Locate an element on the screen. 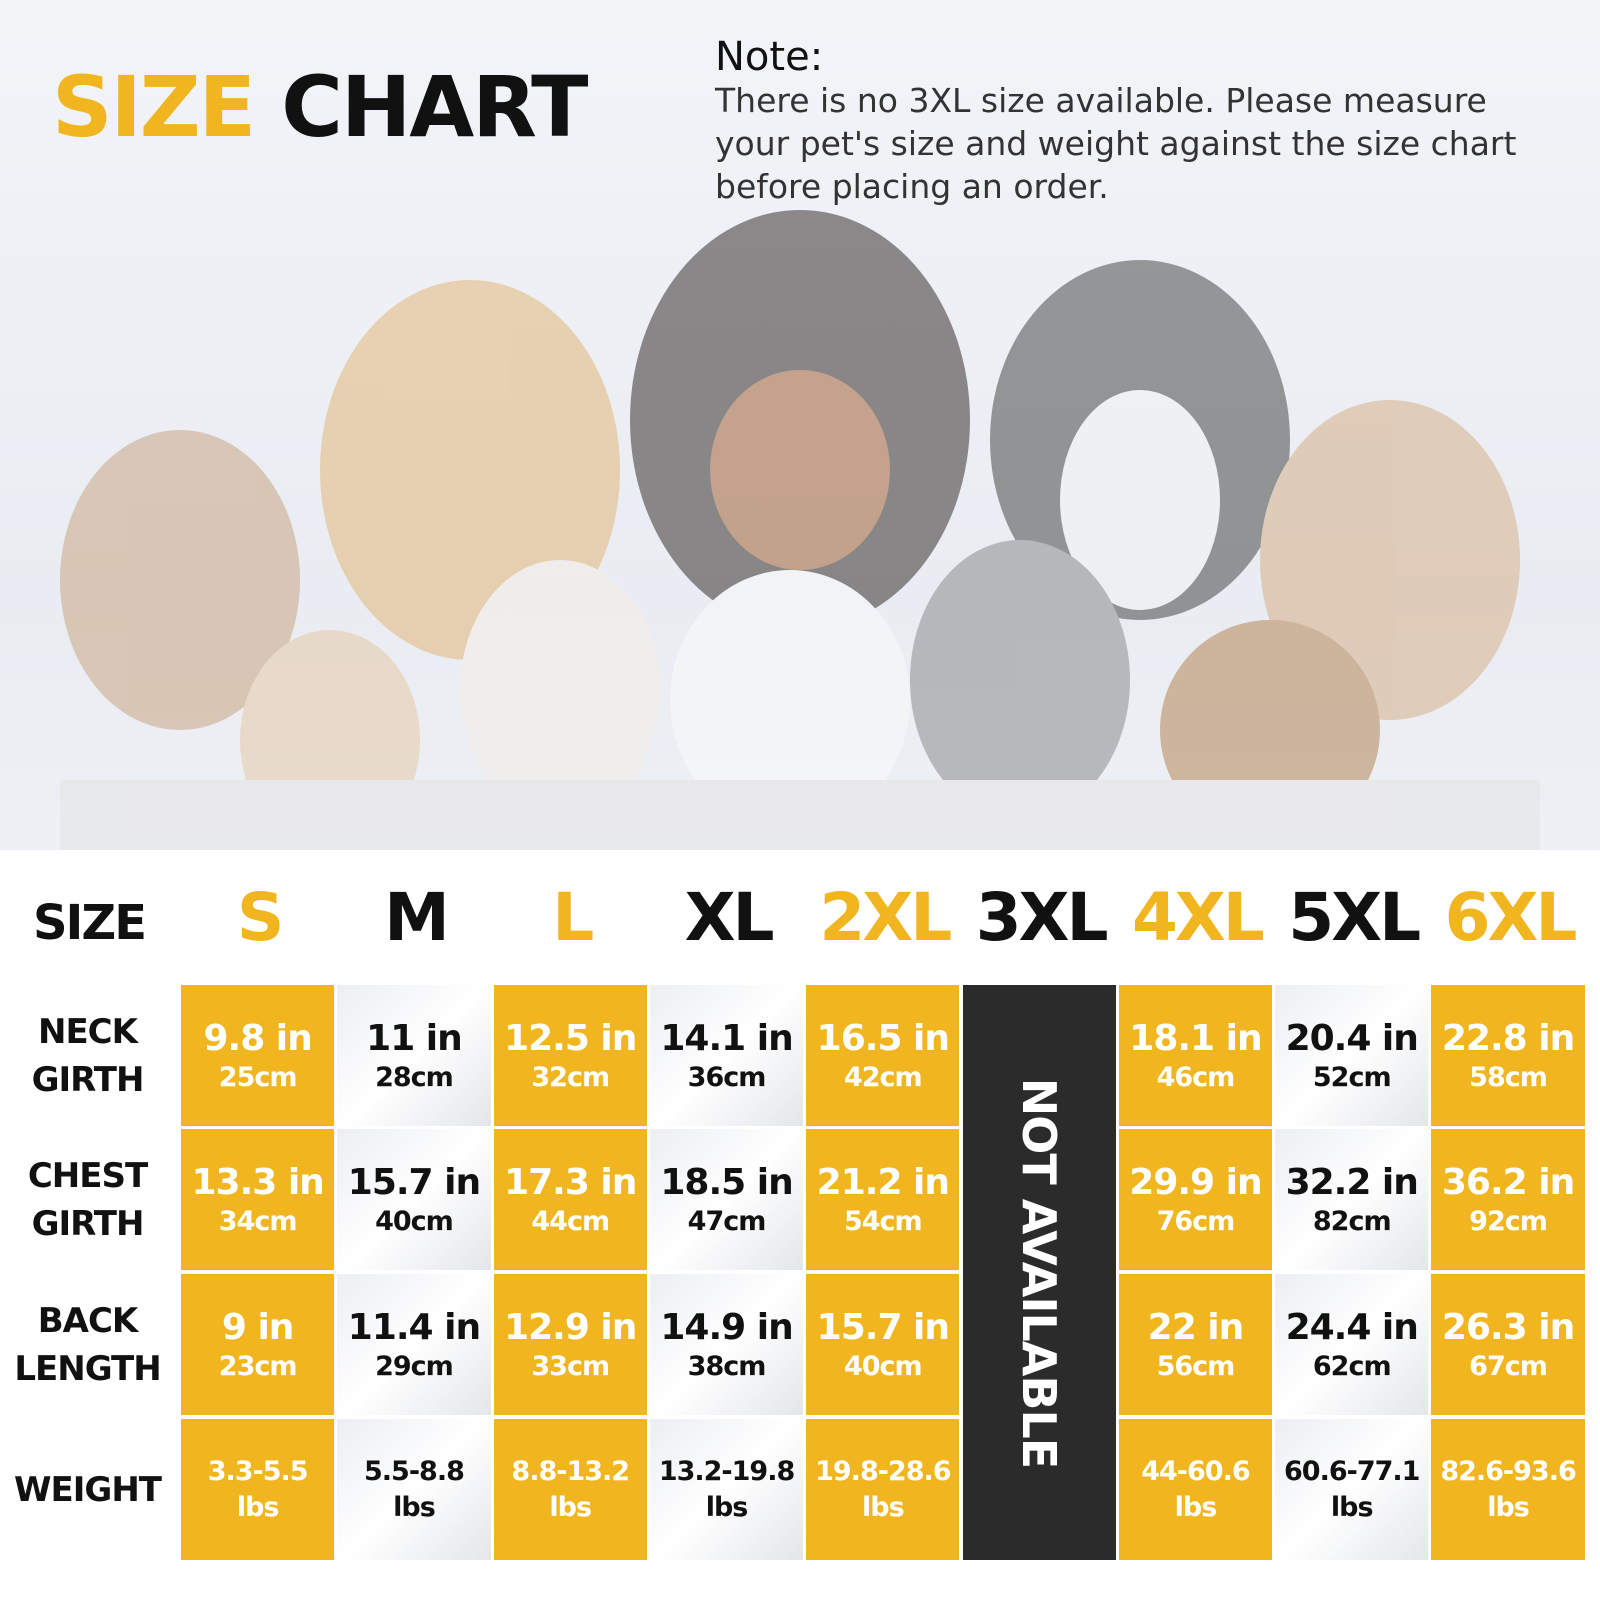  primary-value: 14.9 in is located at coordinates (726, 1327).